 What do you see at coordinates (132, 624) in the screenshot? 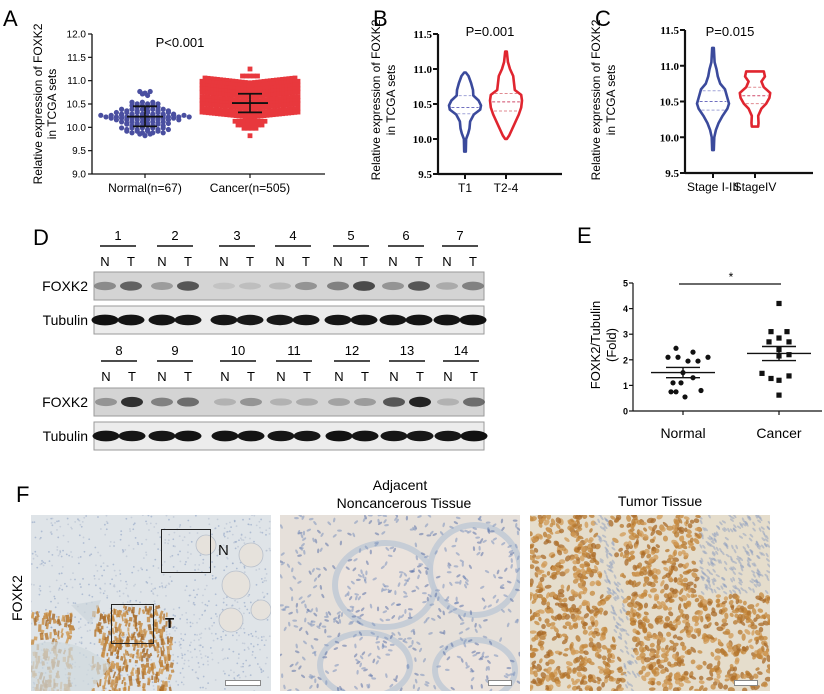
I see `box-t` at bounding box center [132, 624].